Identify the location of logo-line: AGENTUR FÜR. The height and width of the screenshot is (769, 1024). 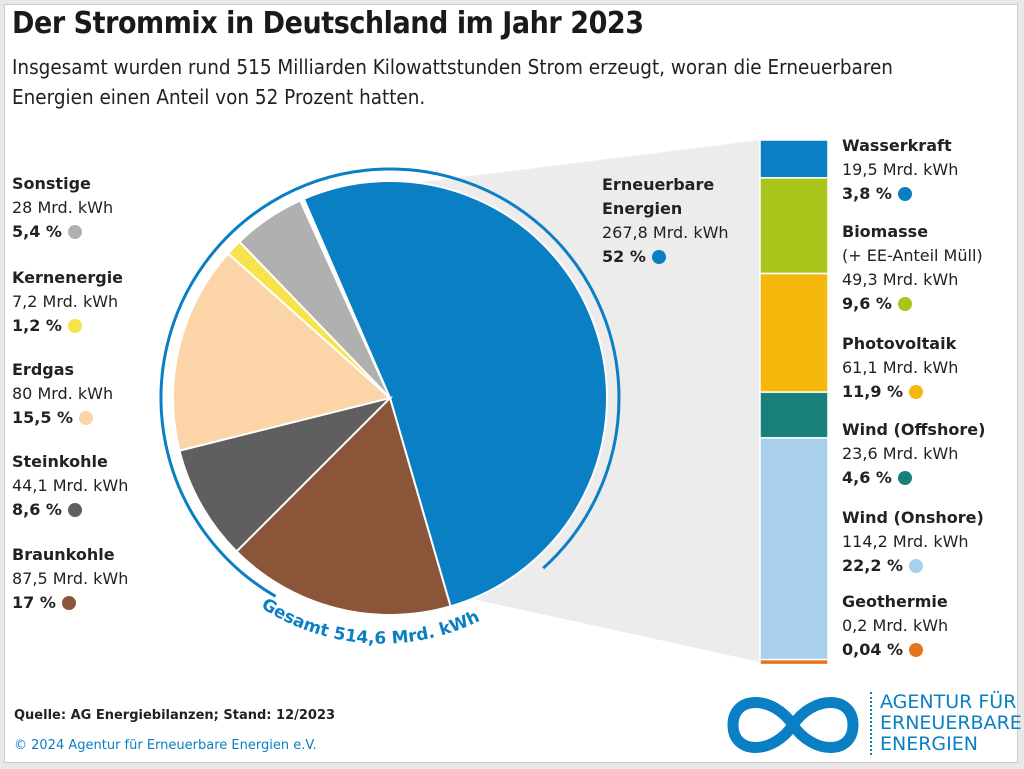
(948, 702).